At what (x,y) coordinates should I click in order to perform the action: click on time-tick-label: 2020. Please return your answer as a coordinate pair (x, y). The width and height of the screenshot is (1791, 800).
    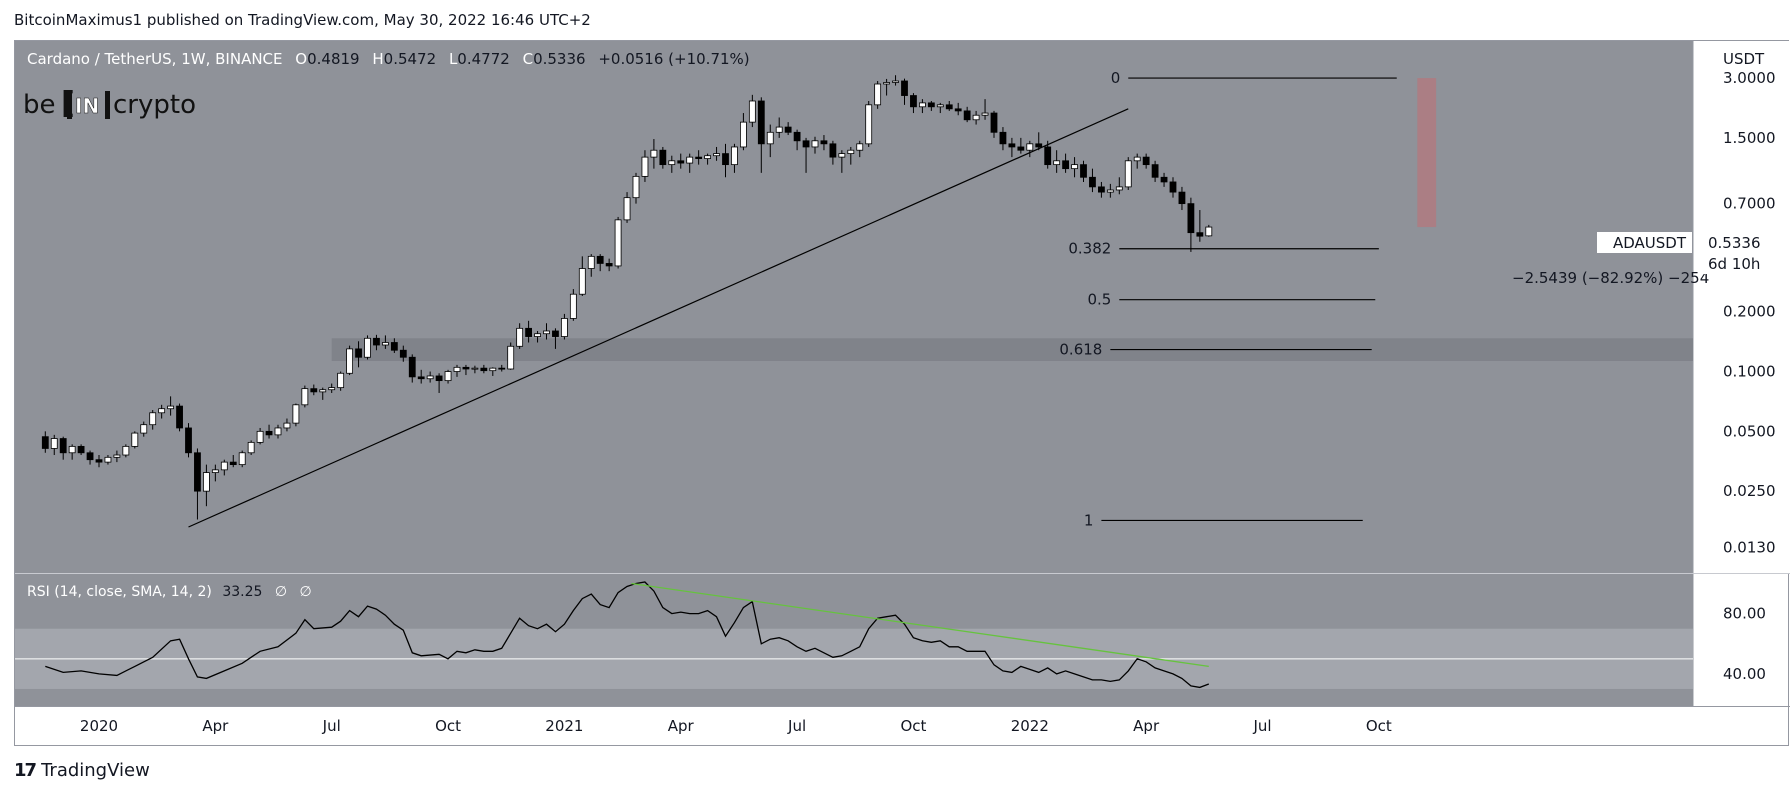
    Looking at the image, I should click on (99, 726).